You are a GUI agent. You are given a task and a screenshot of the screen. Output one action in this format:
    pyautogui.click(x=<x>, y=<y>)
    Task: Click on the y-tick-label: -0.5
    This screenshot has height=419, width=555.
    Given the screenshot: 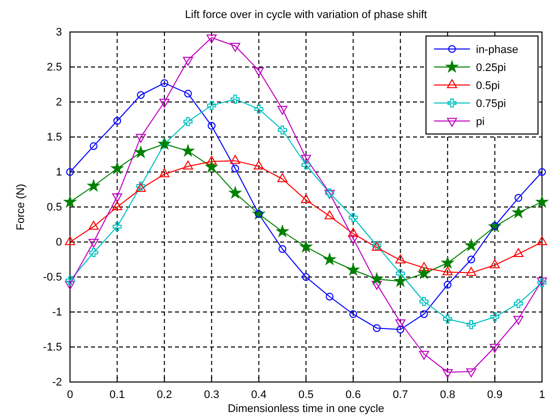 What is the action you would take?
    pyautogui.click(x=52, y=278)
    